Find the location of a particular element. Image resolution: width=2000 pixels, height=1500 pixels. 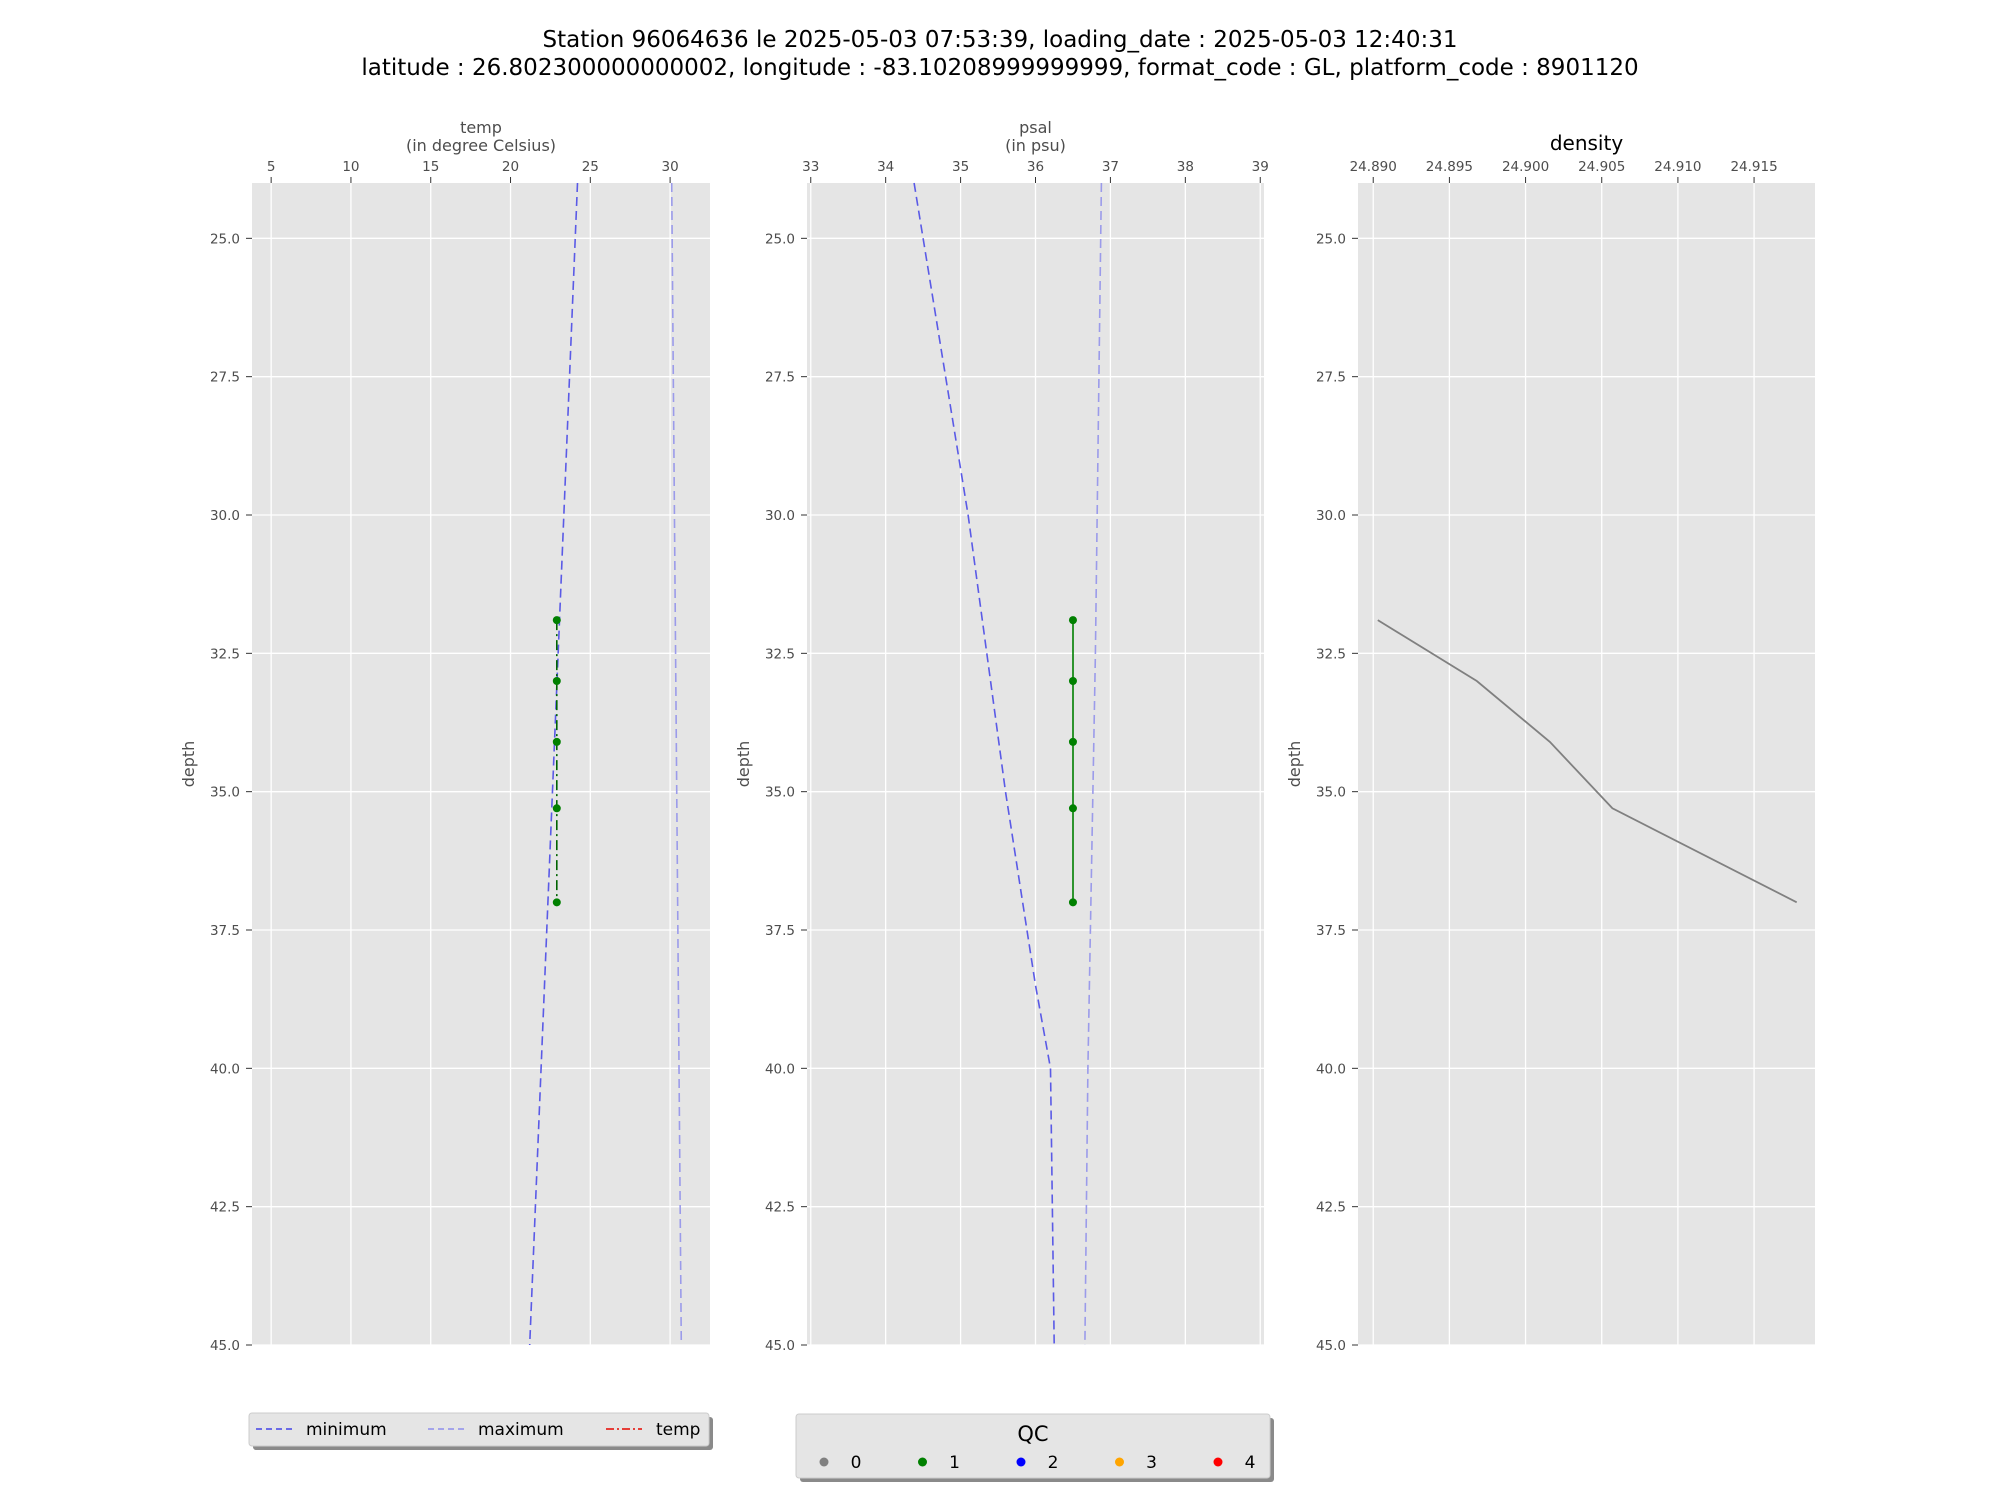

panel-title: density is located at coordinates (1586, 143).